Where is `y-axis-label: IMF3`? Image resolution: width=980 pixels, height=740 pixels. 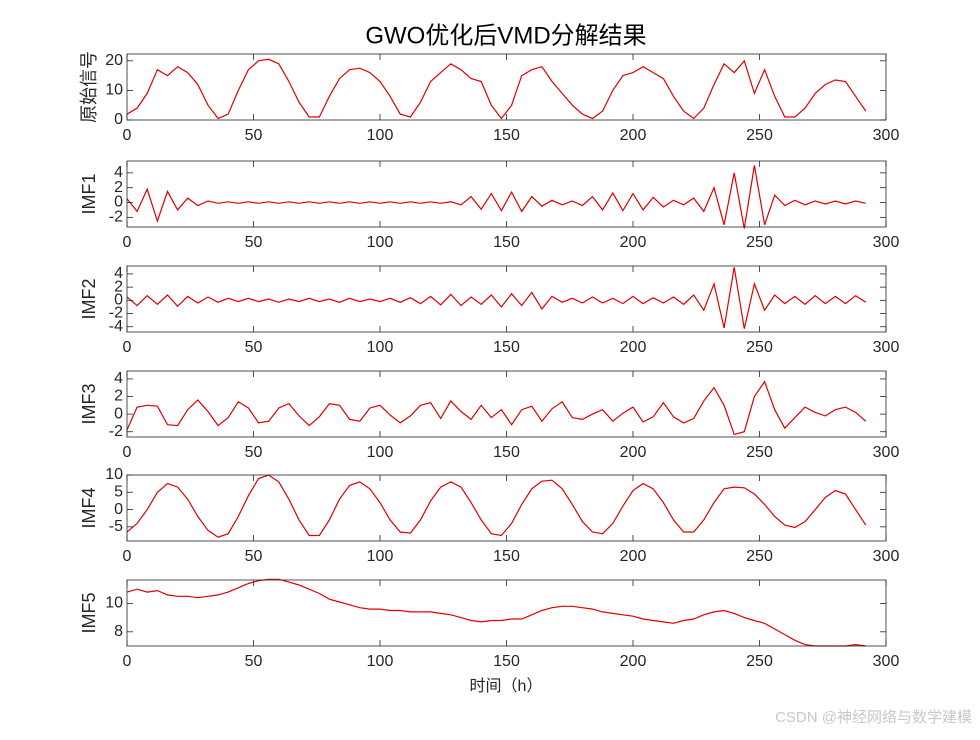
y-axis-label: IMF3 is located at coordinates (89, 403).